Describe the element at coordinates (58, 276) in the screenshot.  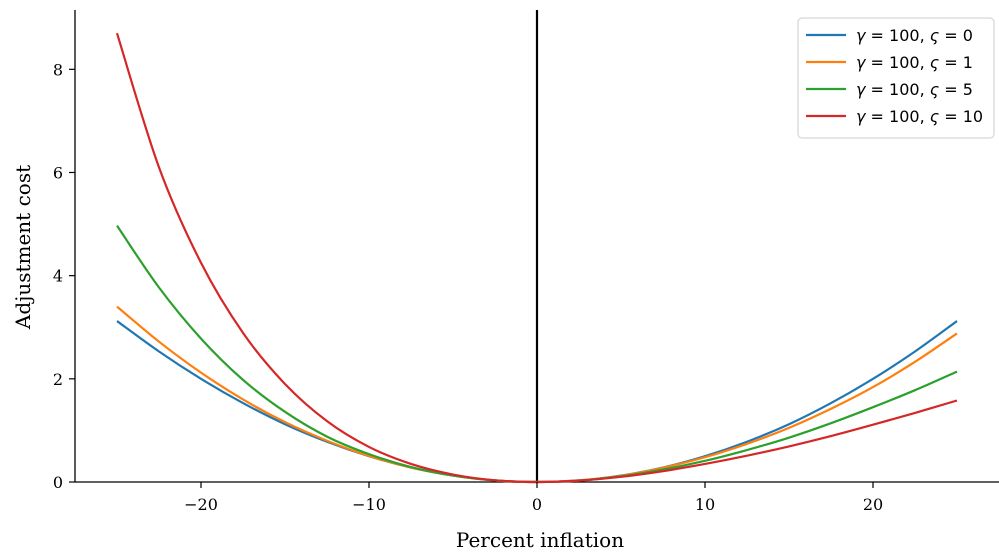
I see `y-tick-label: 4` at that location.